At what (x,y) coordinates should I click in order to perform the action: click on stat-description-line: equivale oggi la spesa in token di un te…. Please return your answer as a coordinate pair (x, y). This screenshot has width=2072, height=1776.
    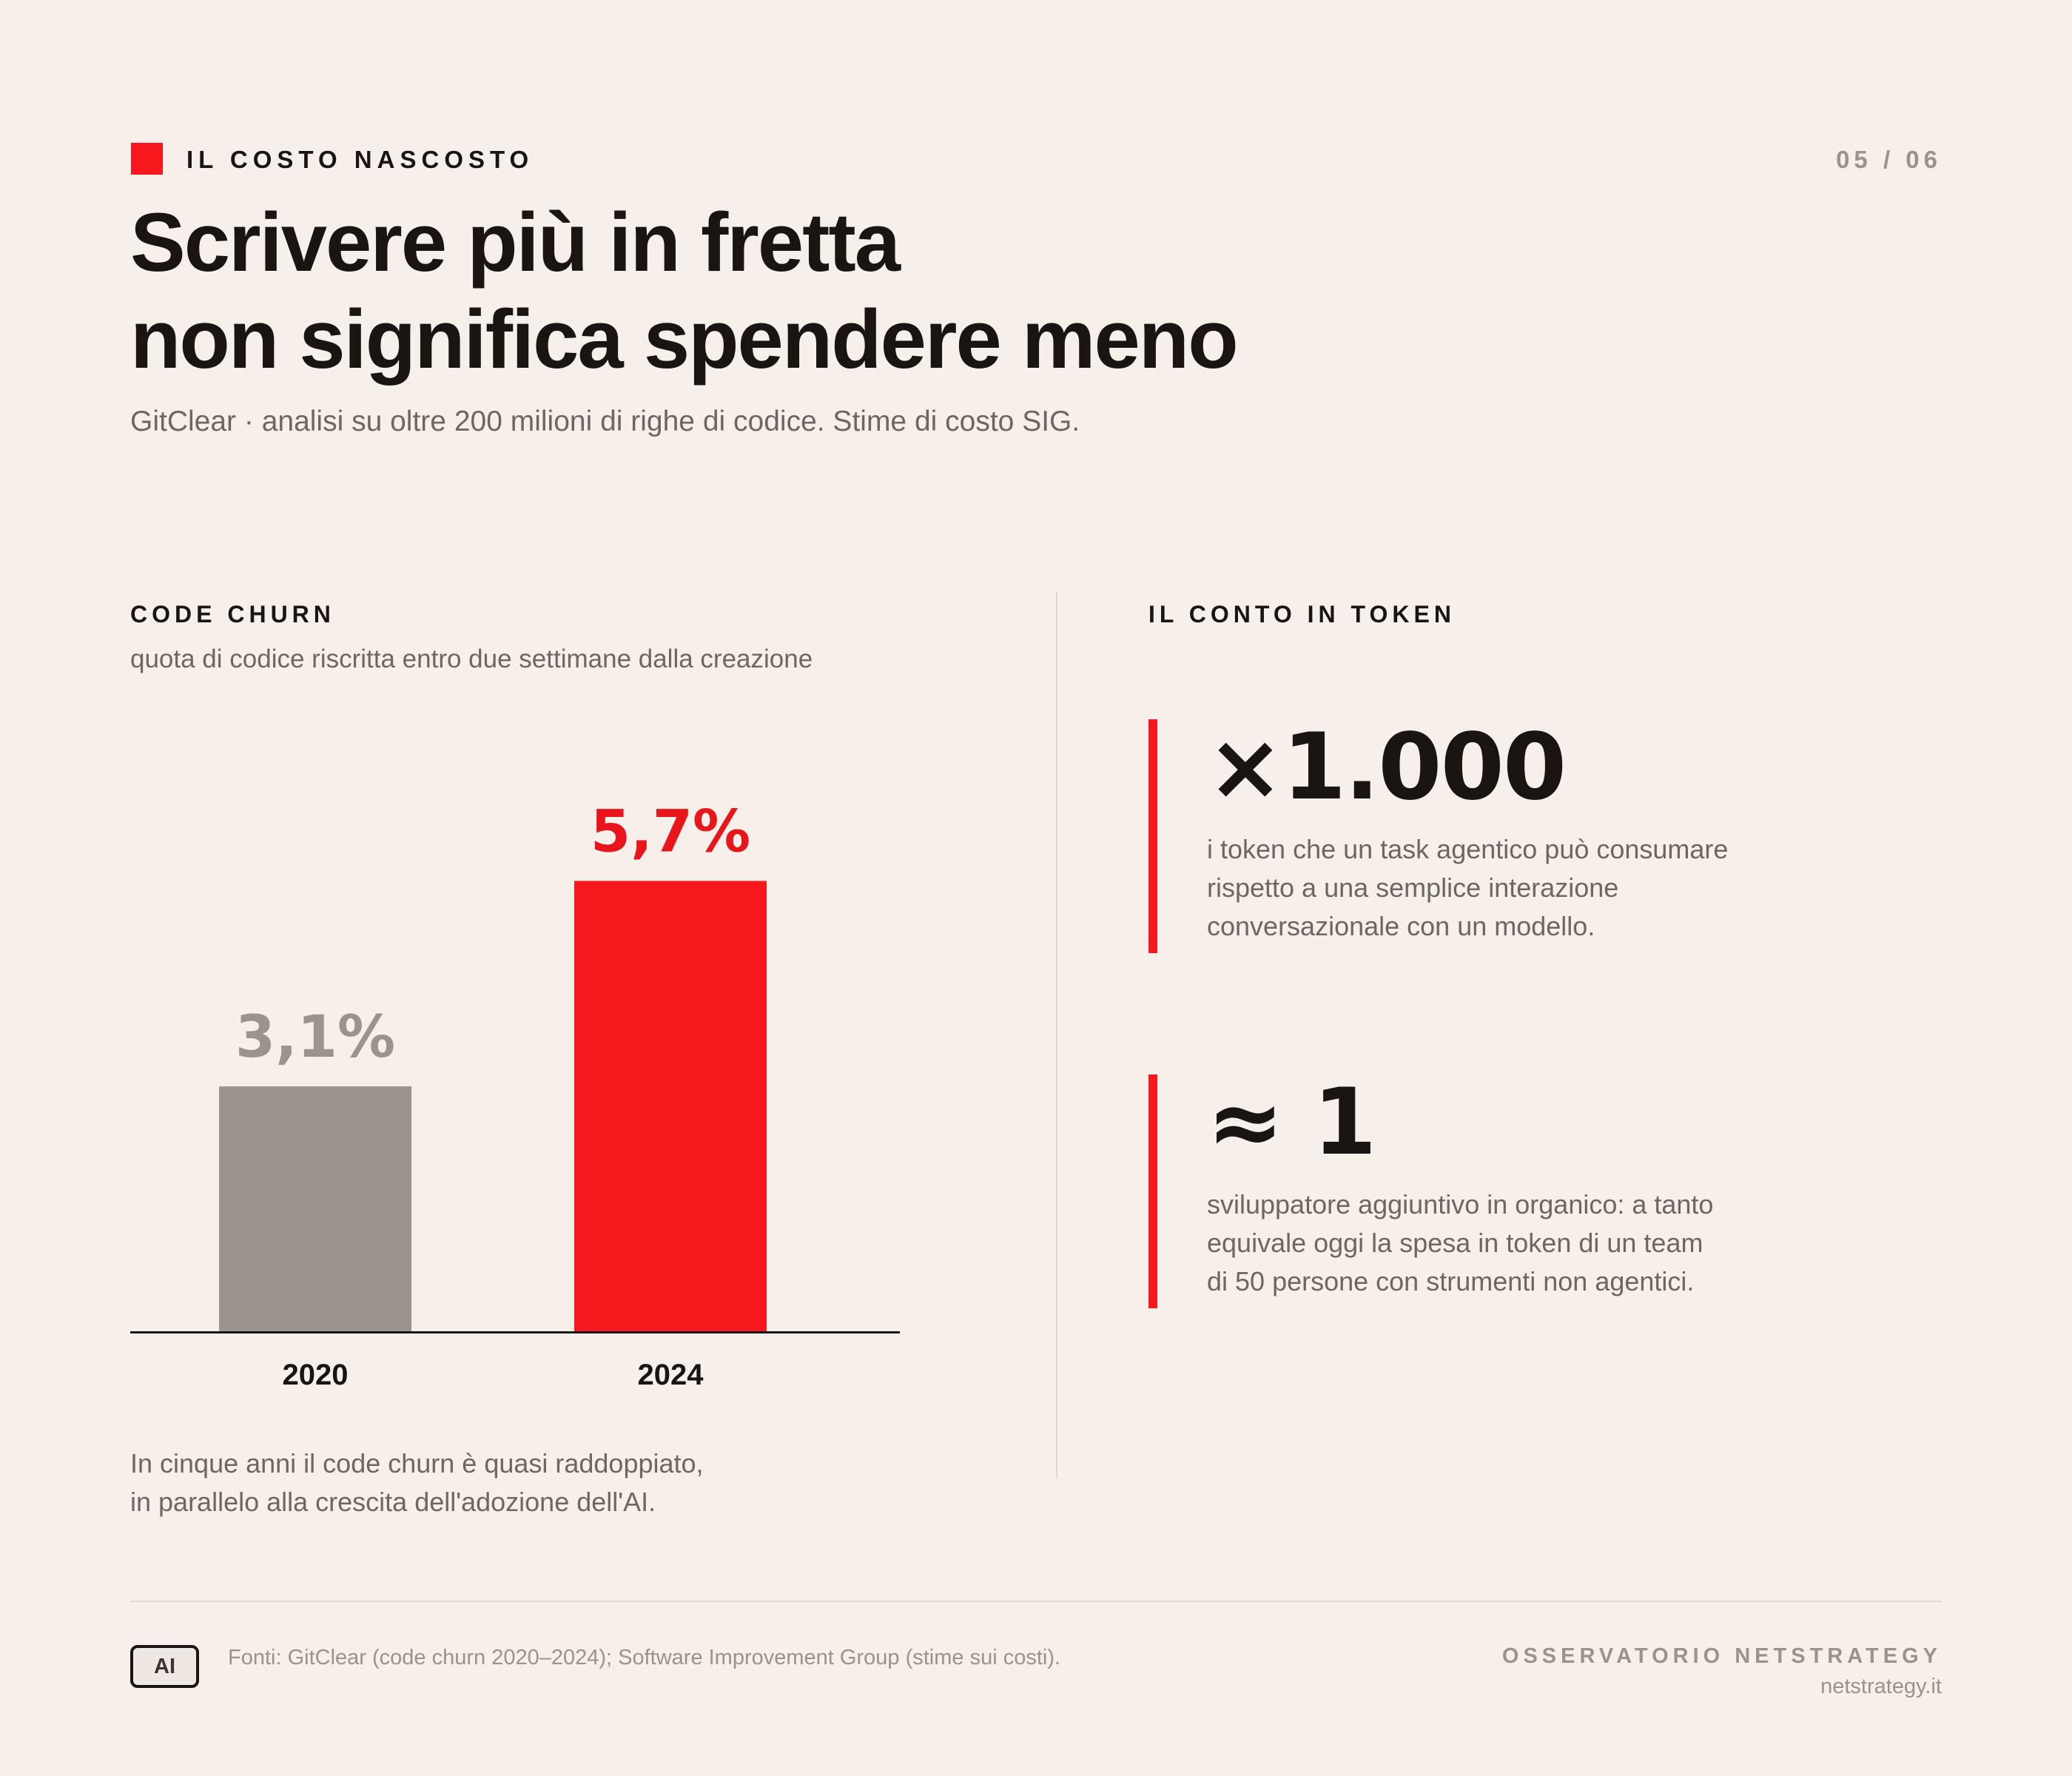
    Looking at the image, I should click on (1455, 1243).